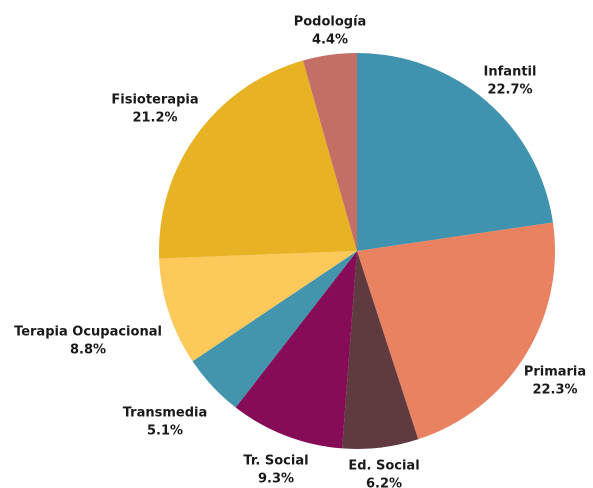 This screenshot has width=593, height=488. I want to click on slice-value: 21.2%, so click(154, 118).